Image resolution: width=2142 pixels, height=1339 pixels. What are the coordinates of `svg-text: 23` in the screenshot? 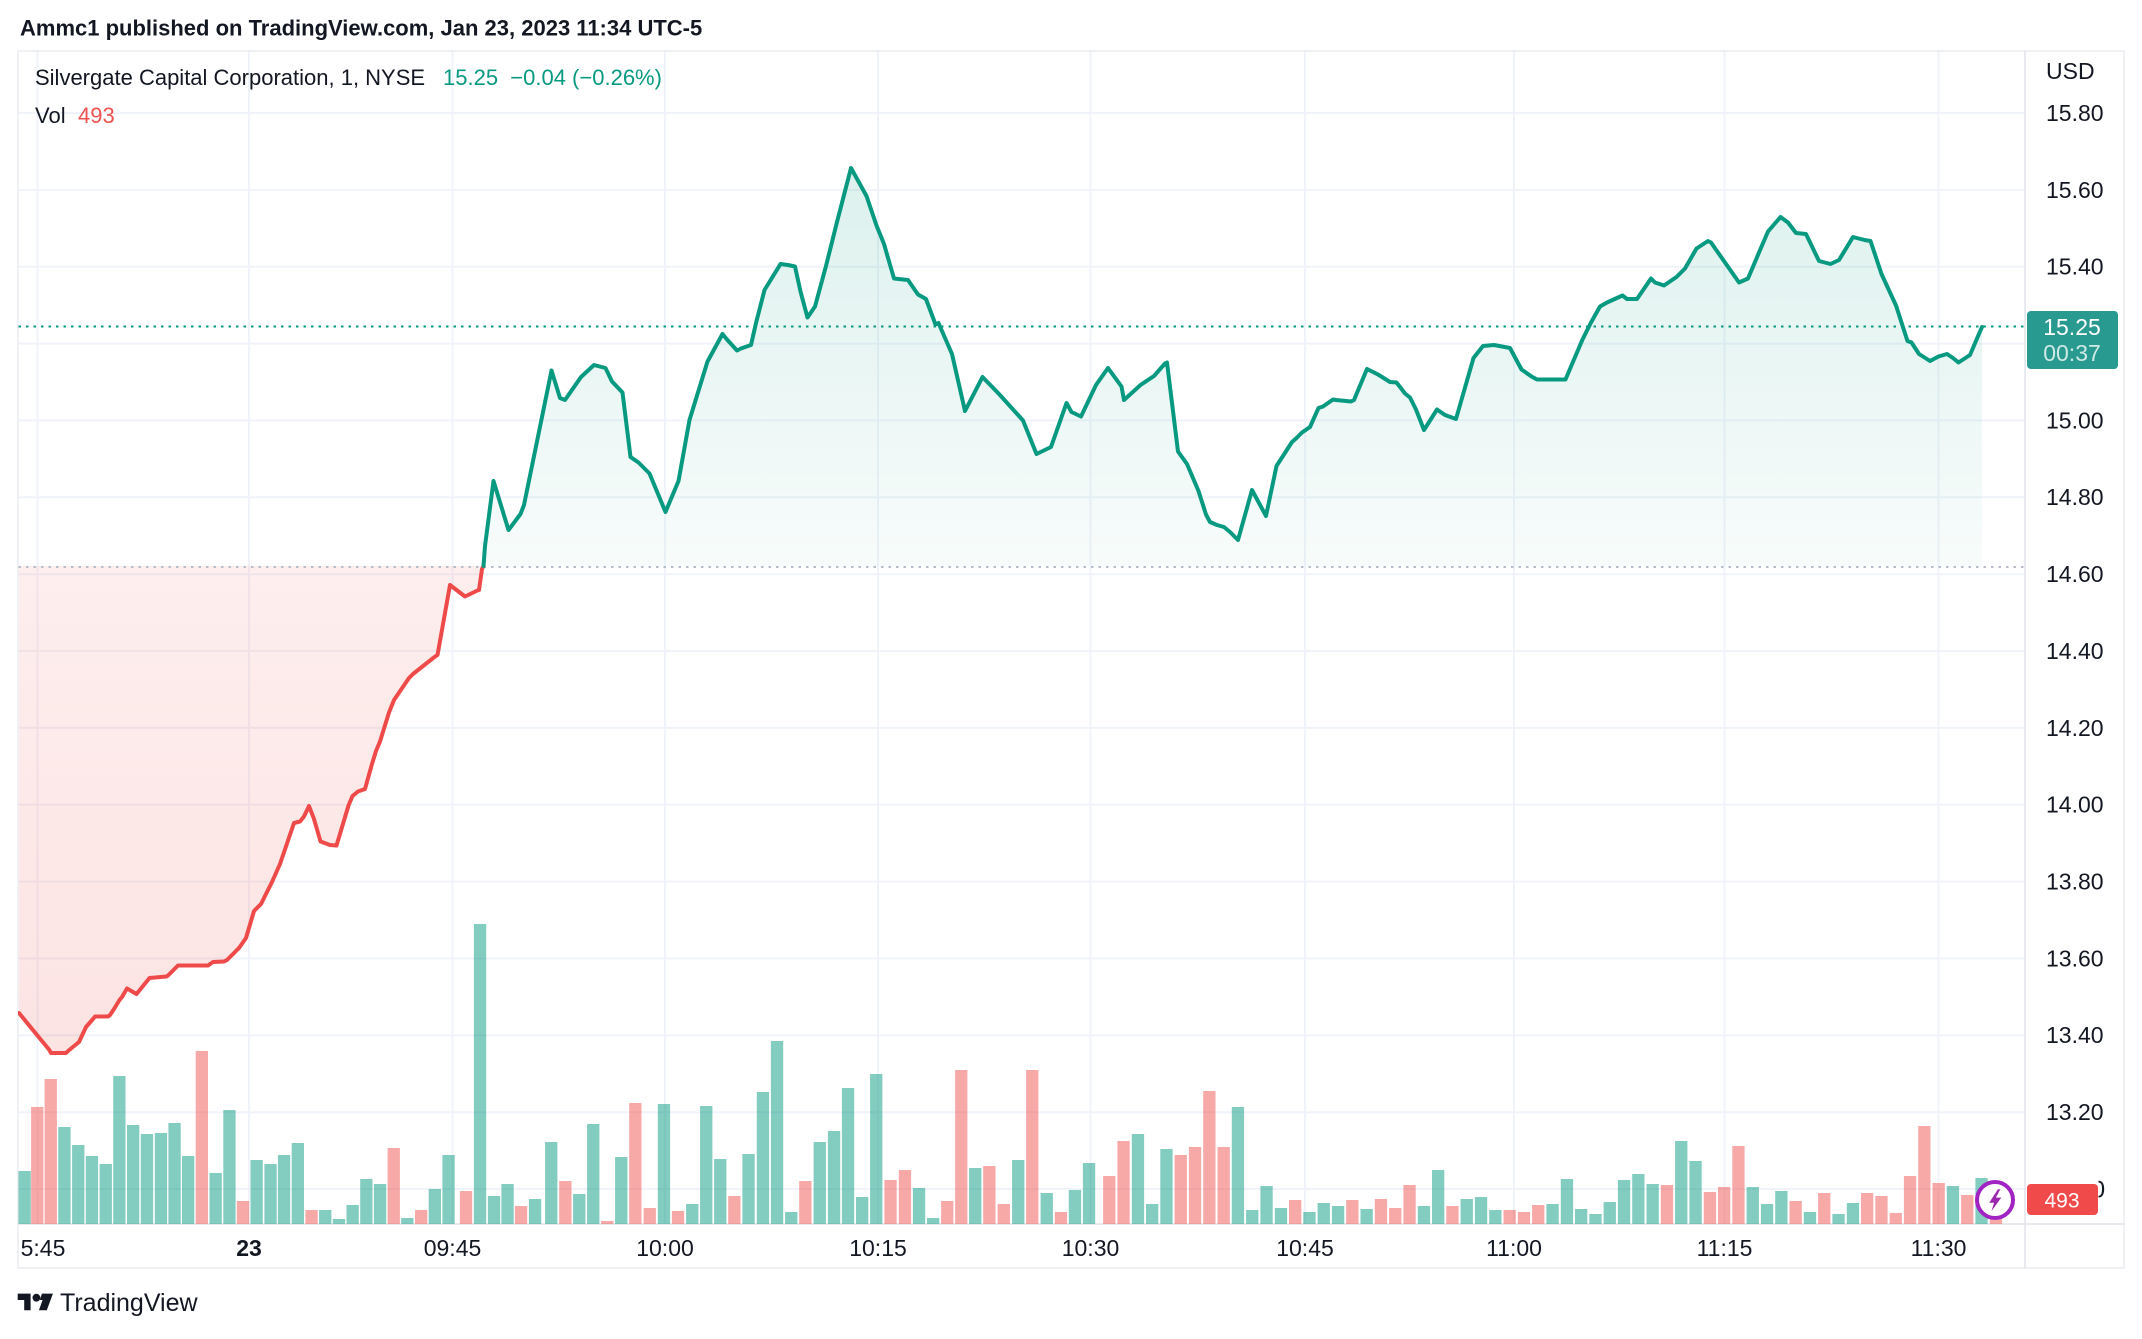 It's located at (249, 1248).